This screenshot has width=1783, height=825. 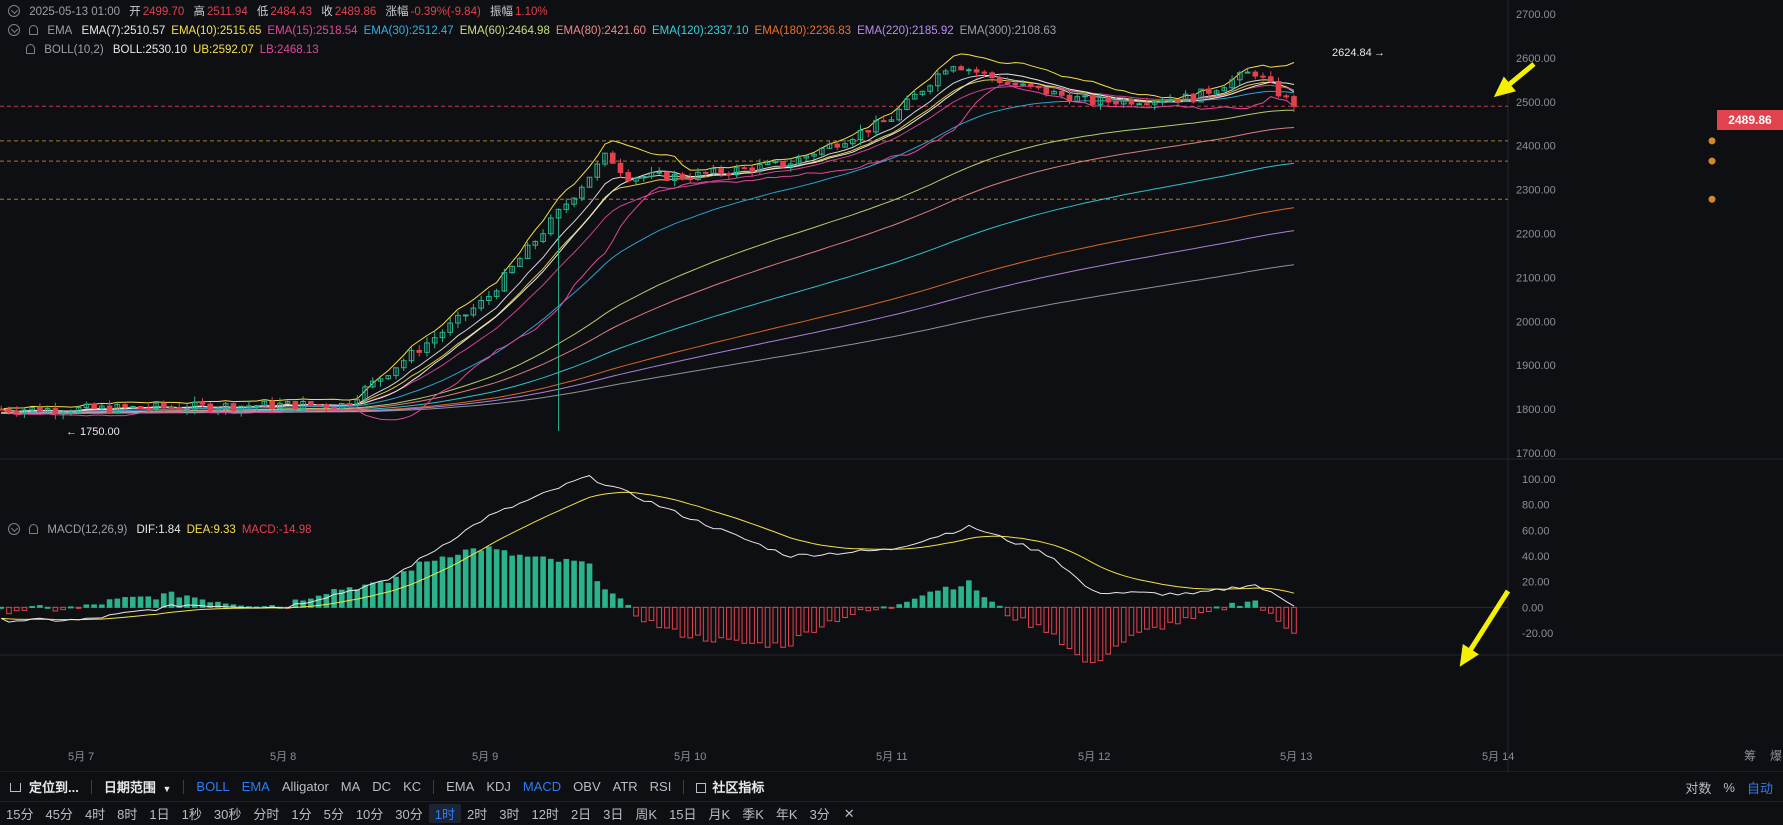 What do you see at coordinates (1698, 788) in the screenshot?
I see `scale-option-: 对数` at bounding box center [1698, 788].